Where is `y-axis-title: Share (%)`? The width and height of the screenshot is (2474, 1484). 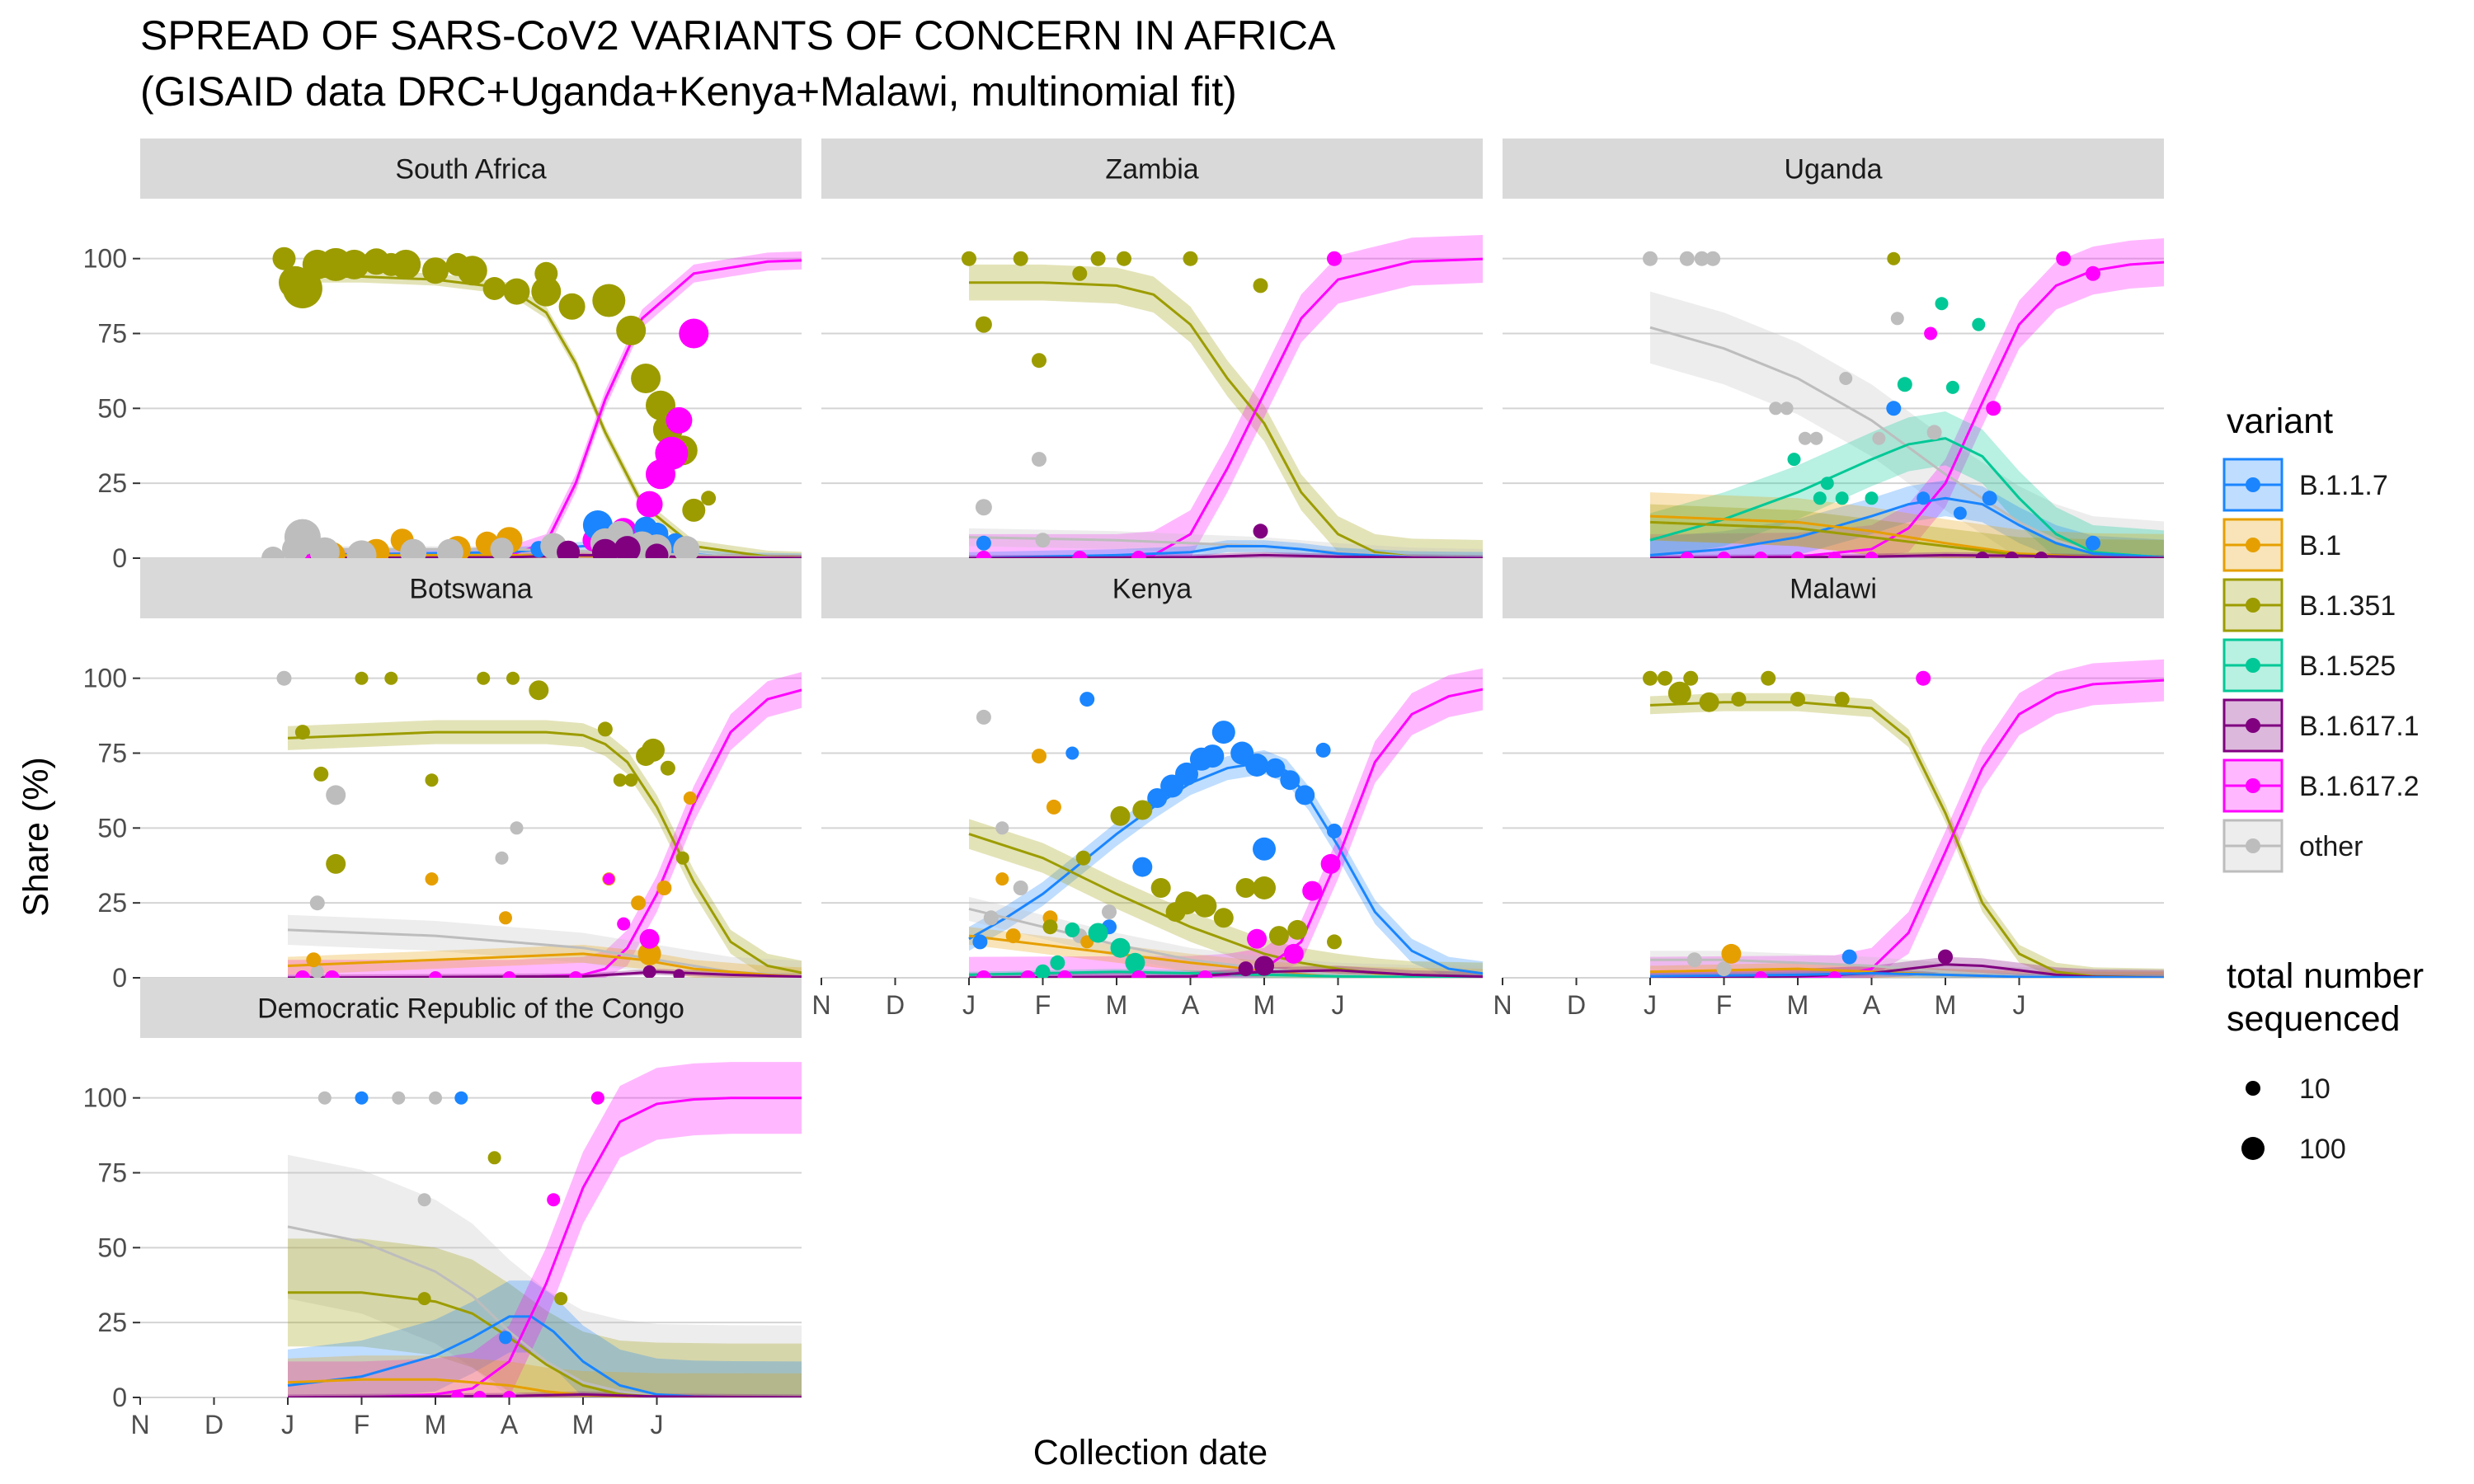 y-axis-title: Share (%) is located at coordinates (36, 837).